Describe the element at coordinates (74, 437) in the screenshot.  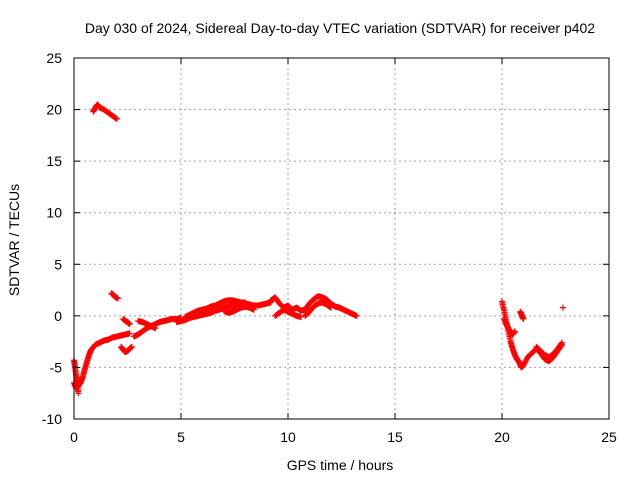
I see `x-tick-label: 0` at that location.